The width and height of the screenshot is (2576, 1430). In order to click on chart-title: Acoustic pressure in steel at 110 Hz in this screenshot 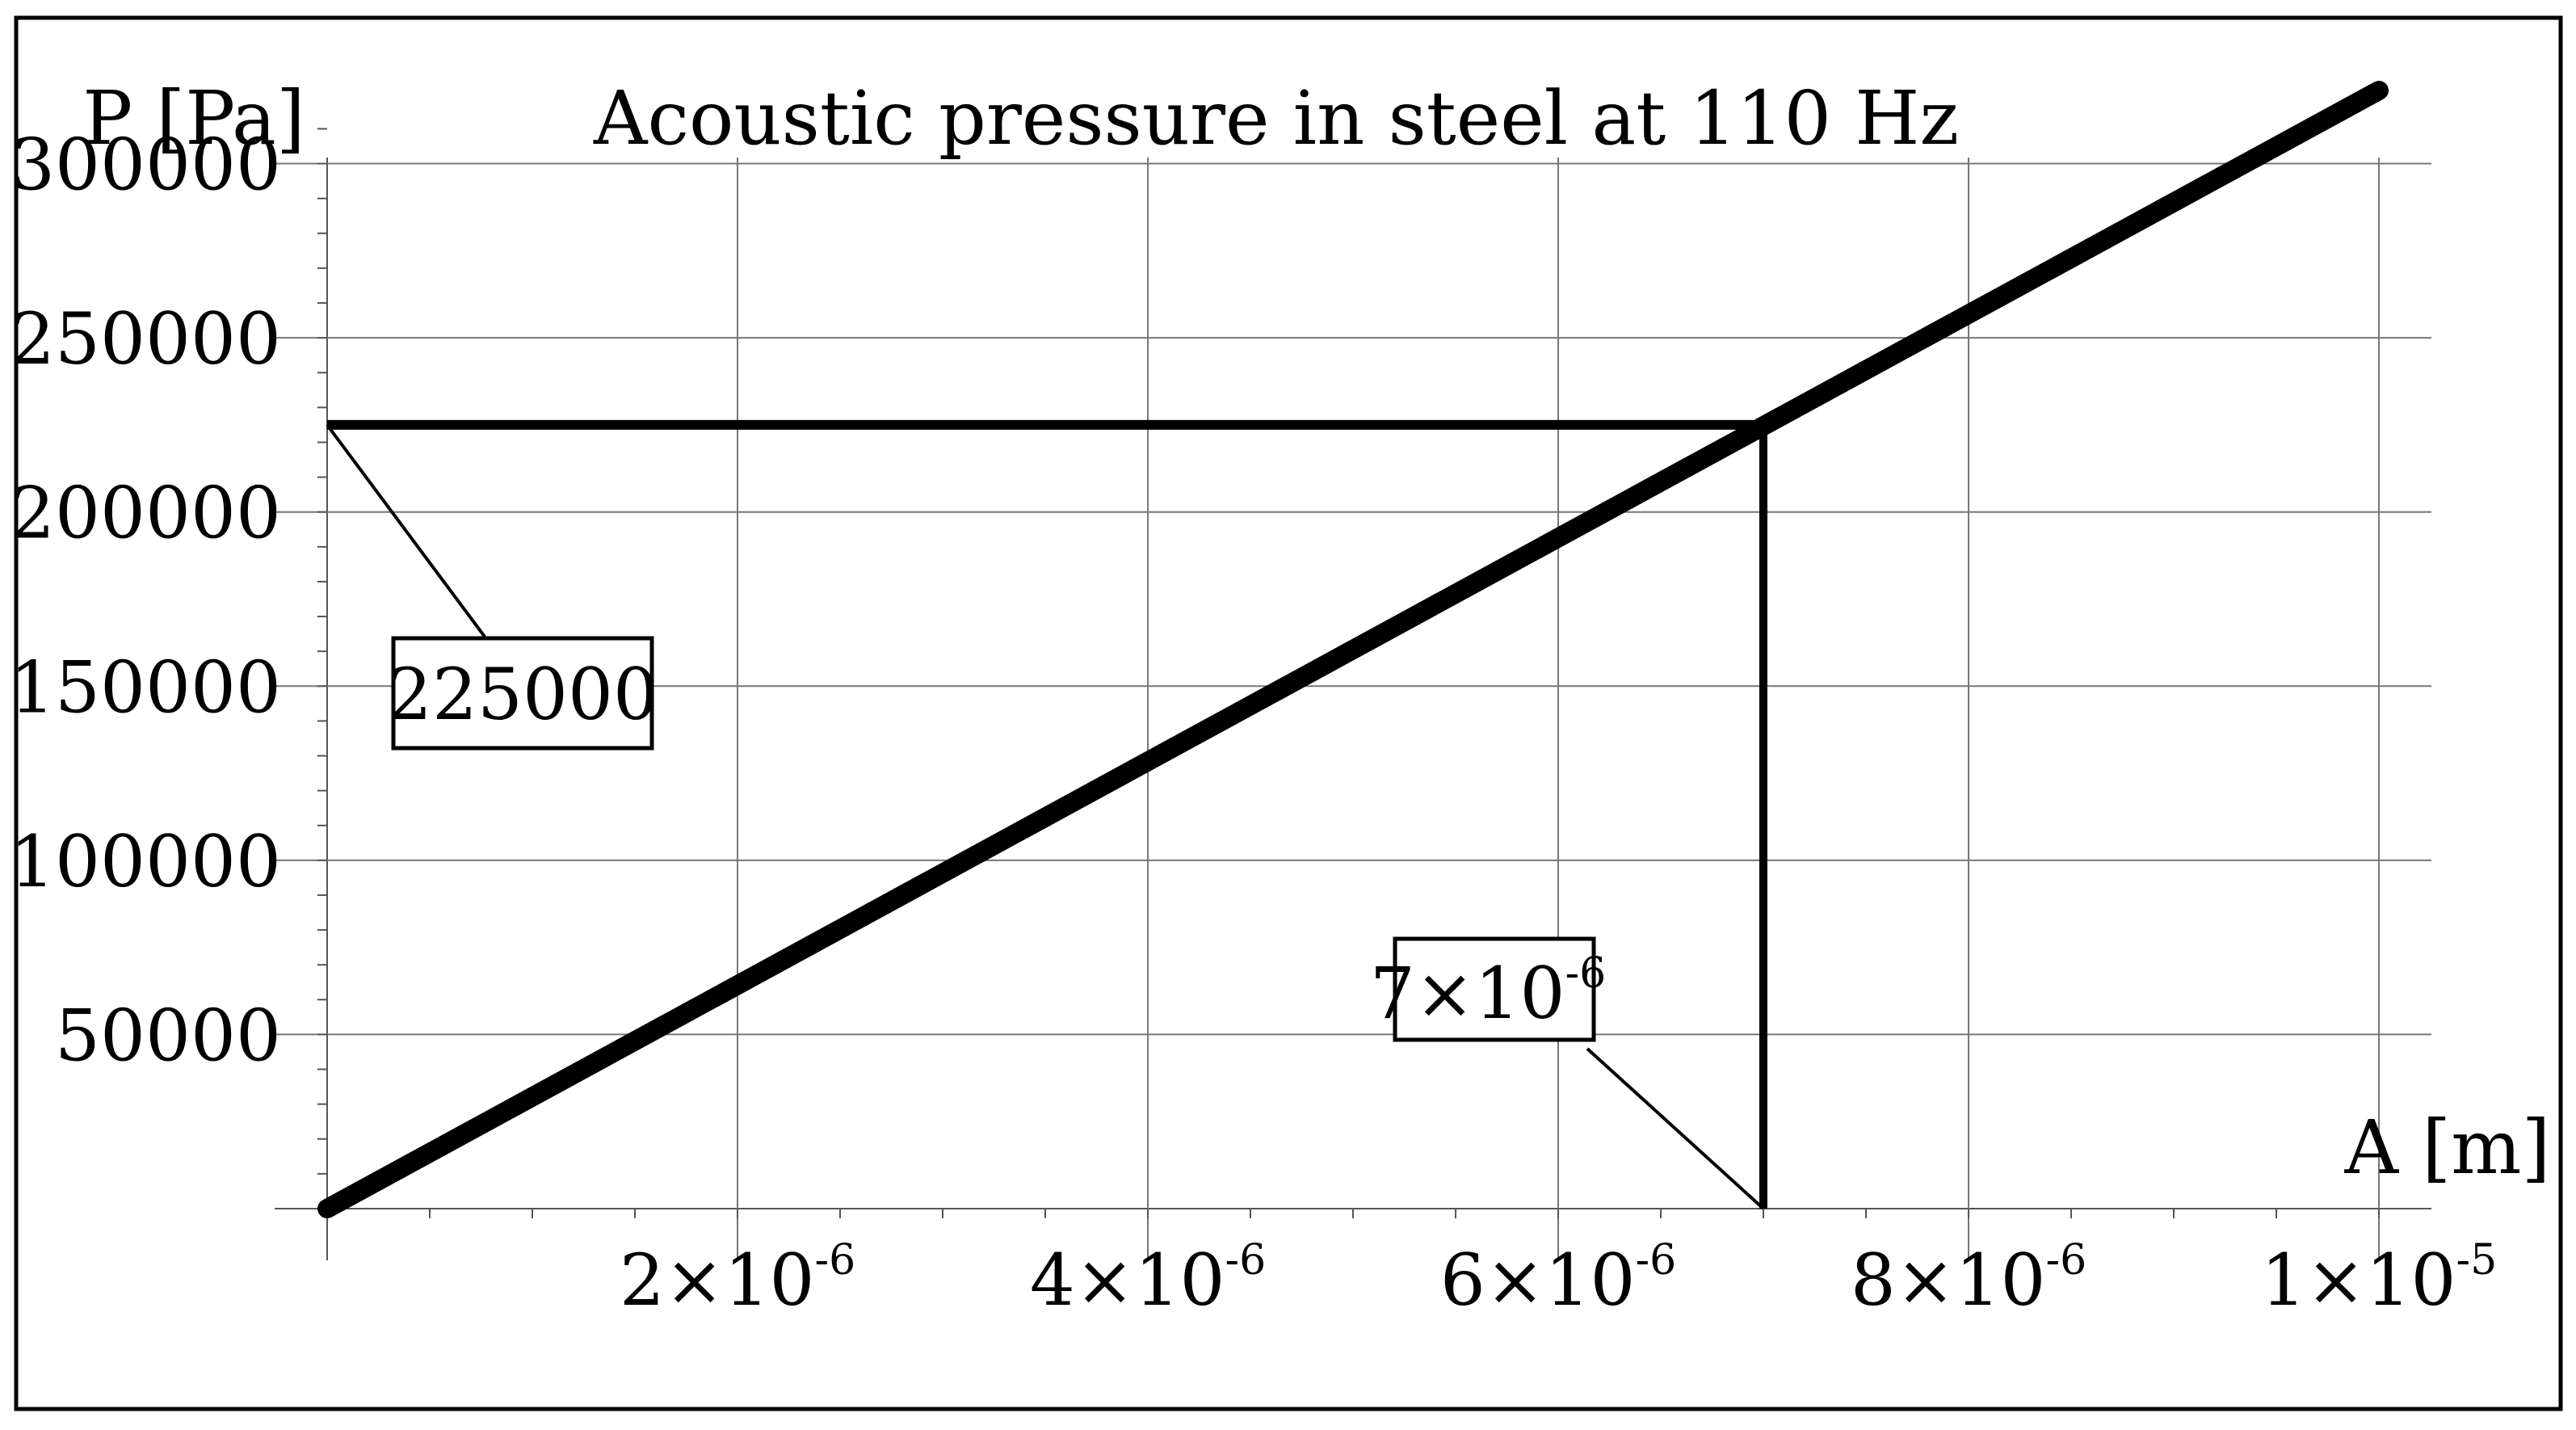, I will do `click(1276, 118)`.